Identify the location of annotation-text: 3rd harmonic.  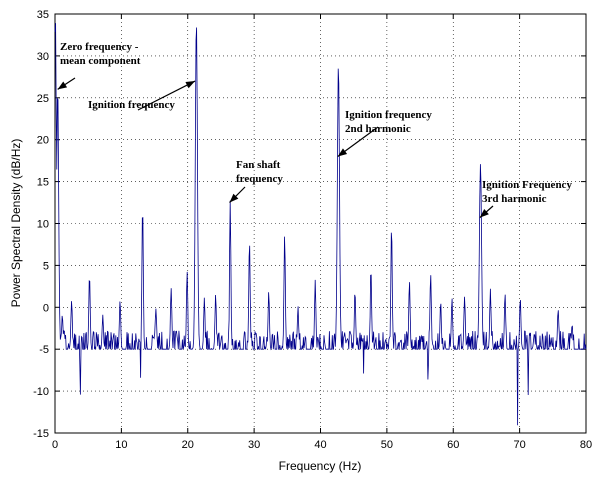
(514, 199).